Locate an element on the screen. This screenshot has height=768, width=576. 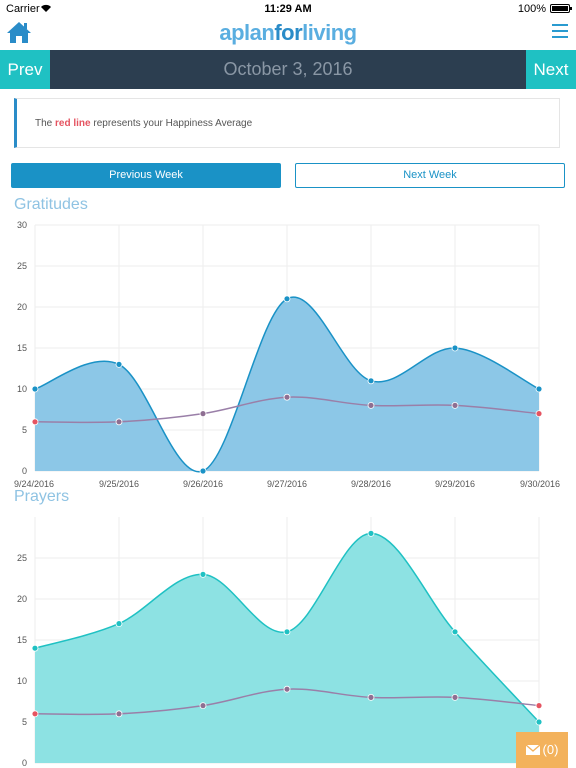
x-tick-label: 9/25/2016 is located at coordinates (119, 484).